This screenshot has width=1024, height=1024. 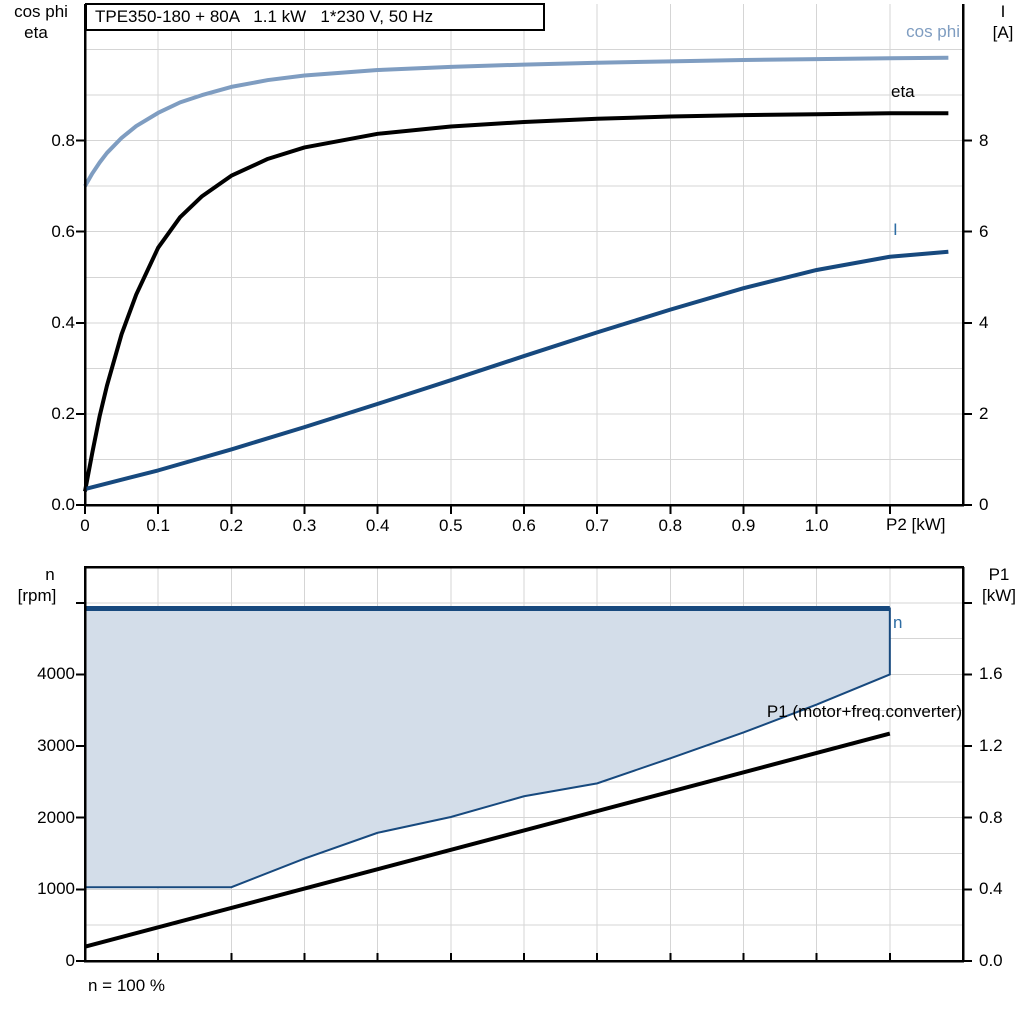 I want to click on y-left-tick-label: 0.4, so click(x=63, y=322).